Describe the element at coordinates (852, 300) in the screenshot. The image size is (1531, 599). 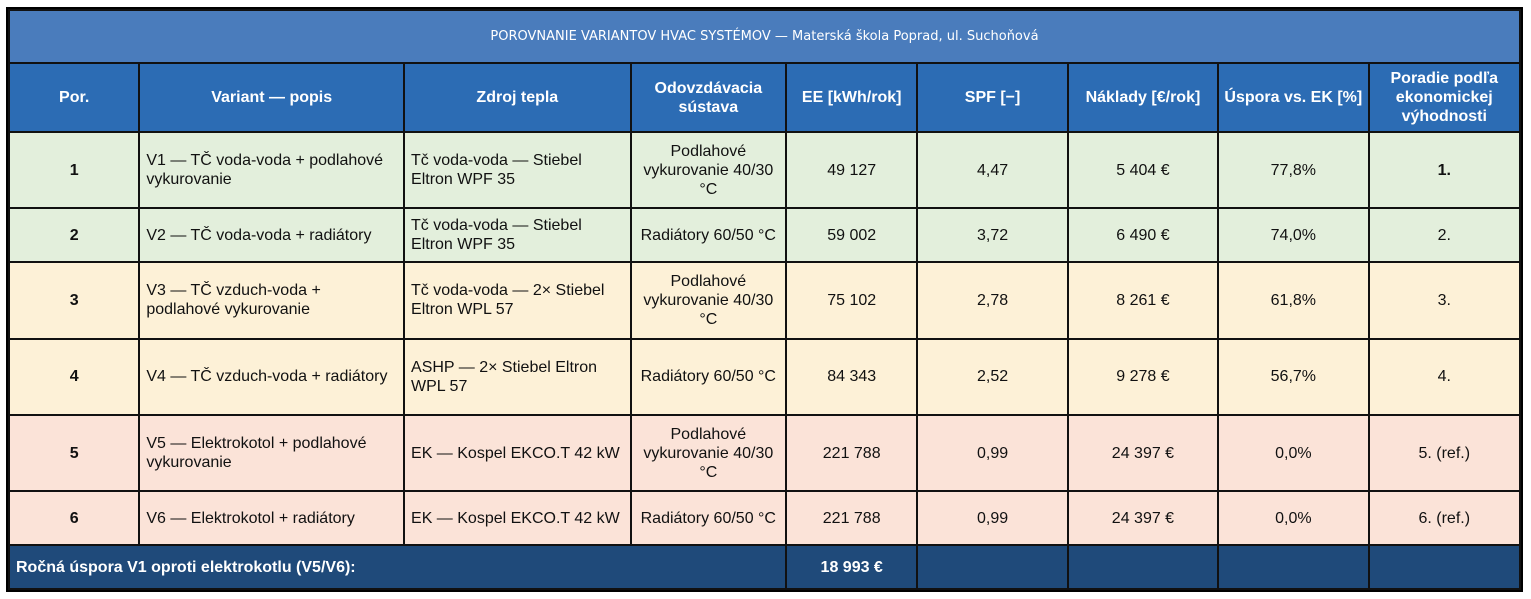
I see `cell-ee: 75 102` at that location.